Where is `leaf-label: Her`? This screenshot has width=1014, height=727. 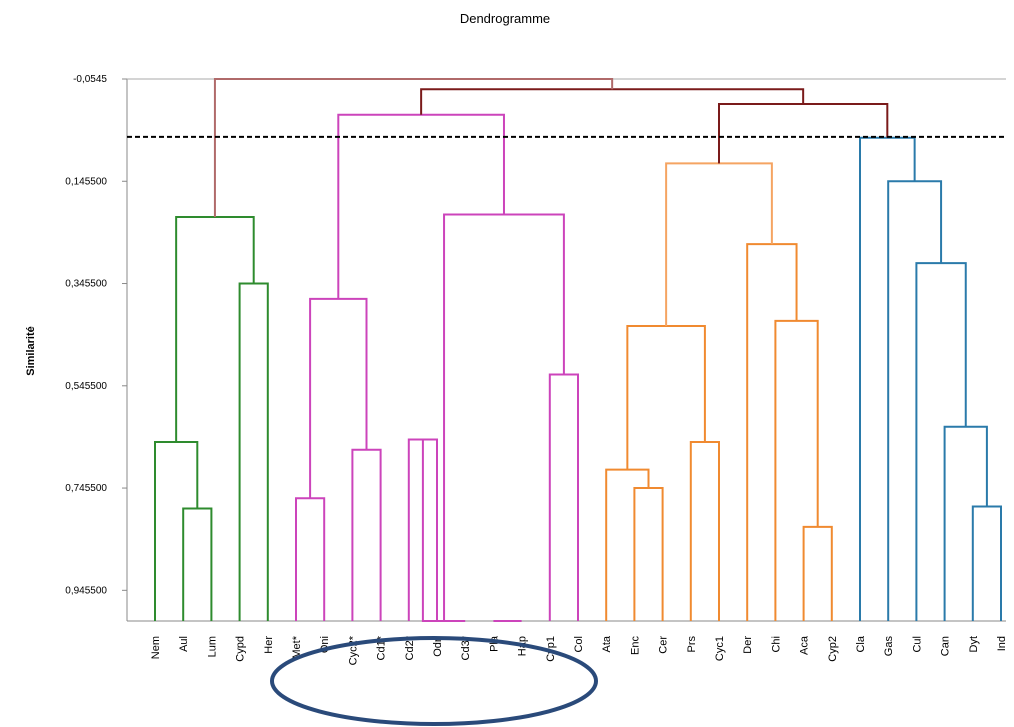
leaf-label: Her is located at coordinates (269, 645).